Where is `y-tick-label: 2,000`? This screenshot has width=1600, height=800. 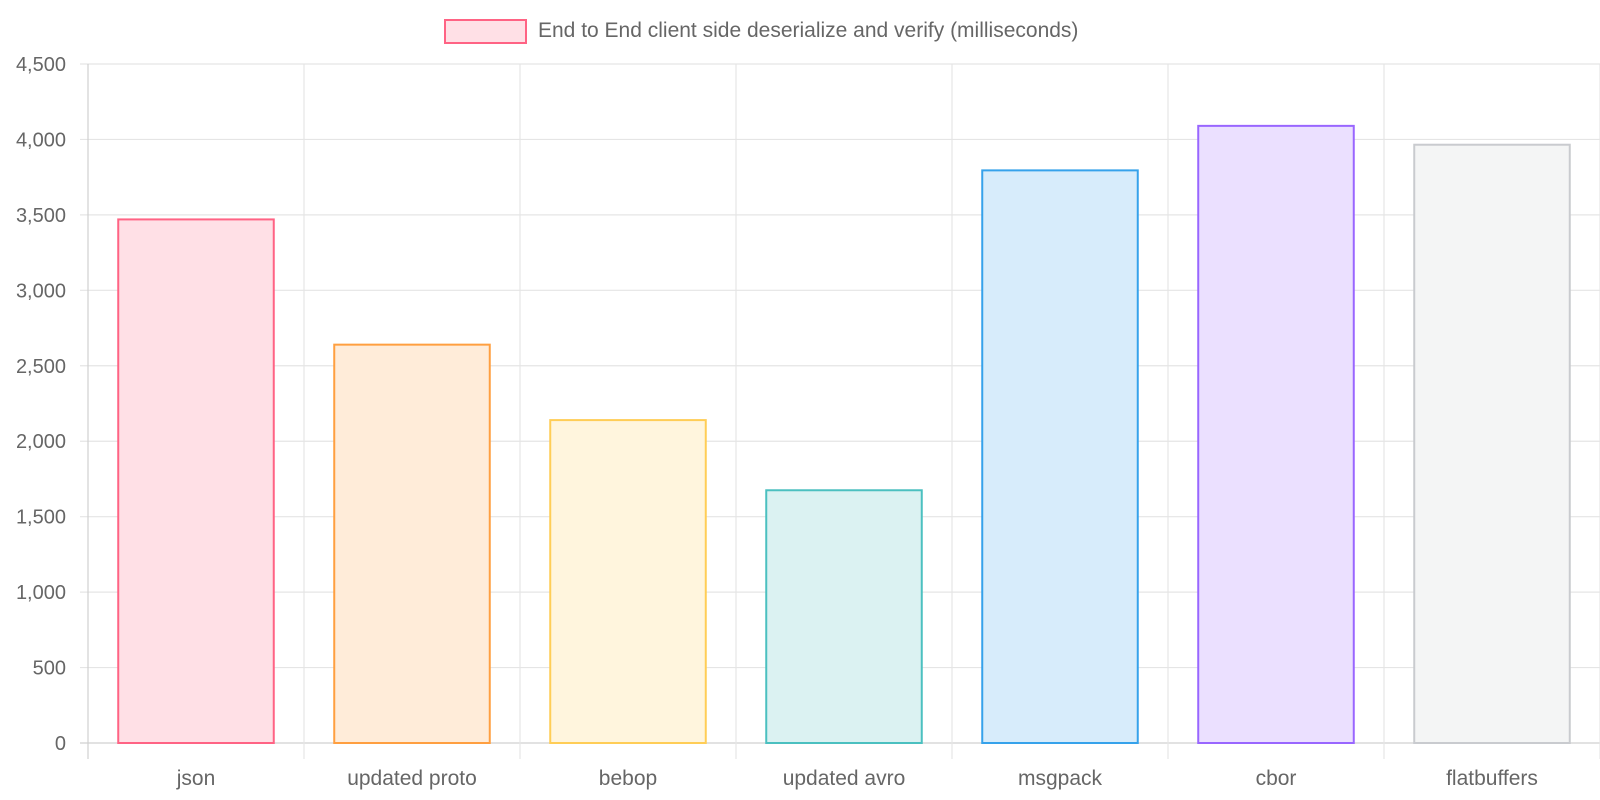
y-tick-label: 2,000 is located at coordinates (41, 442).